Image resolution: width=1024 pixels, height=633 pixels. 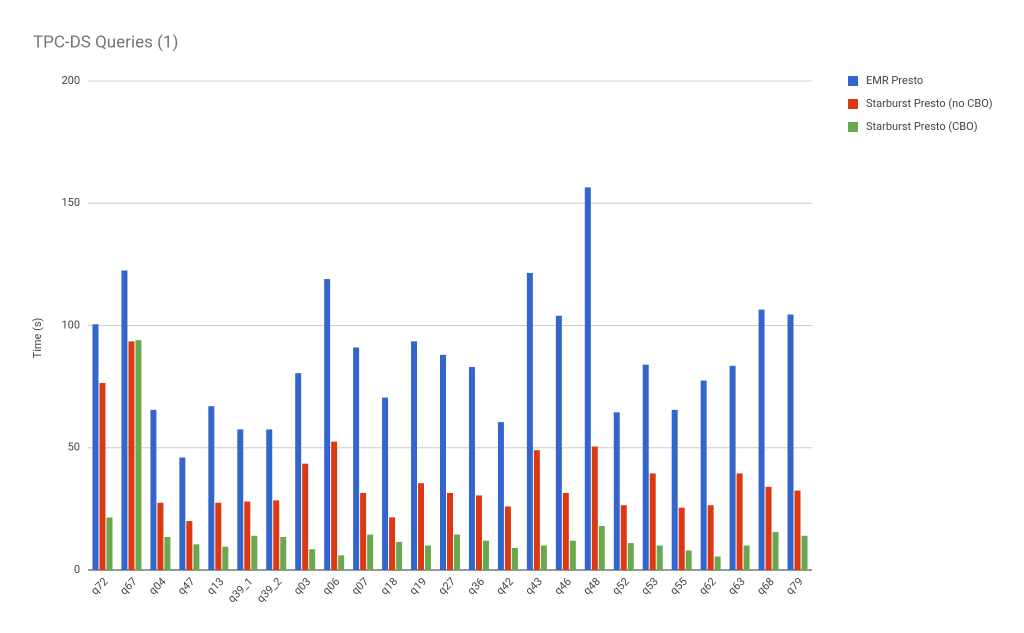 I want to click on legend-label: Starburst Presto (no CBO), so click(x=929, y=103).